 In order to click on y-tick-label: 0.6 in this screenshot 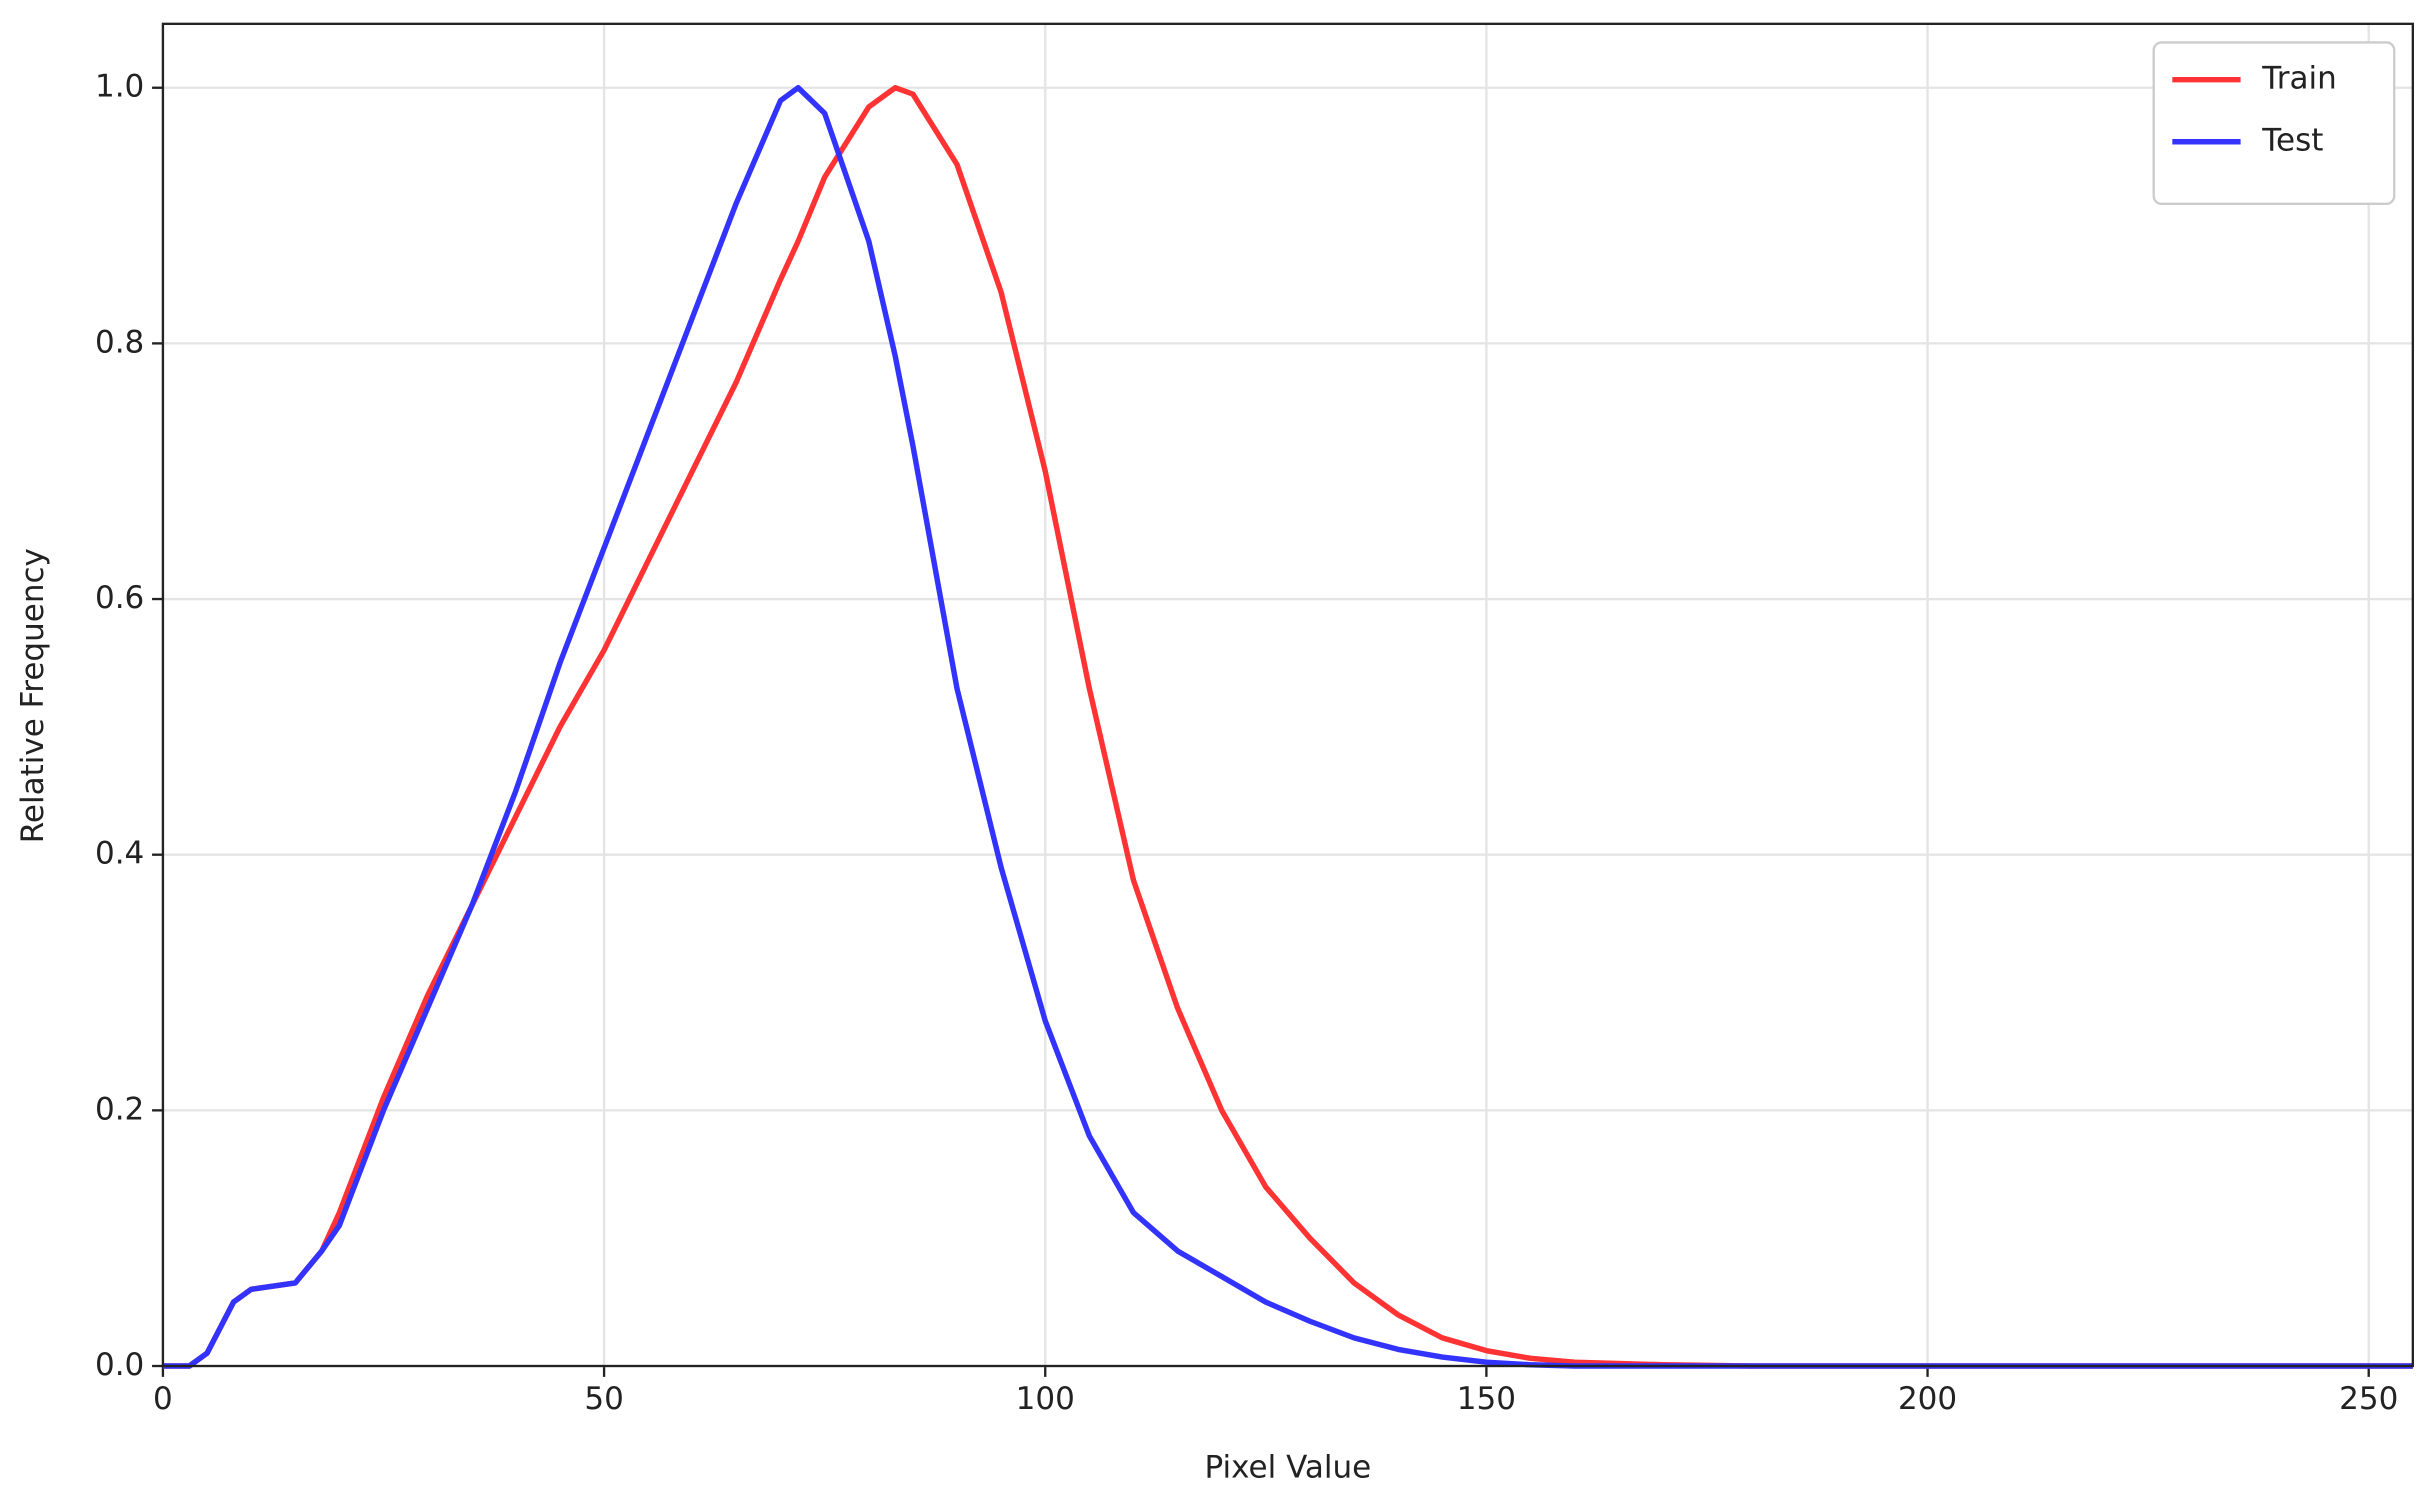, I will do `click(119, 598)`.